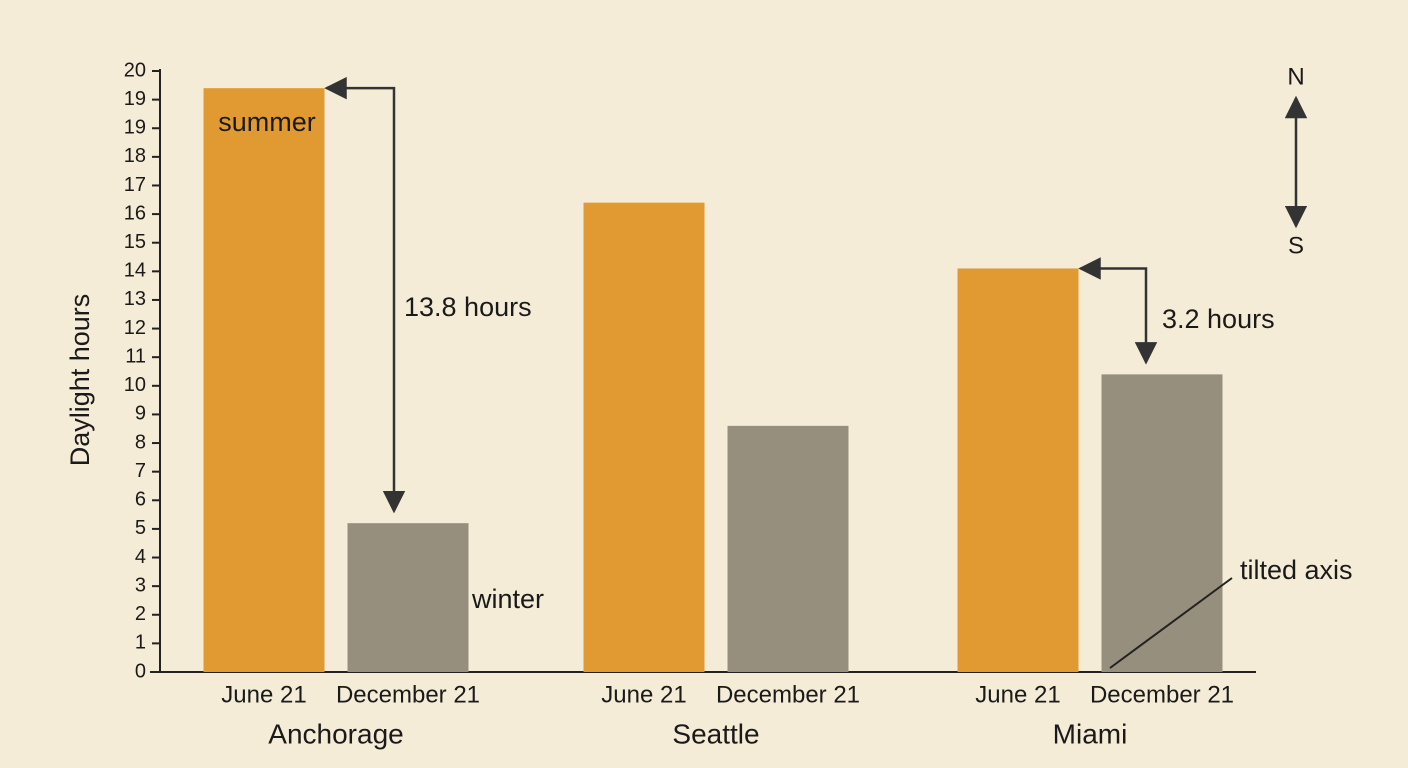  I want to click on y-tick-label: 0, so click(140, 671).